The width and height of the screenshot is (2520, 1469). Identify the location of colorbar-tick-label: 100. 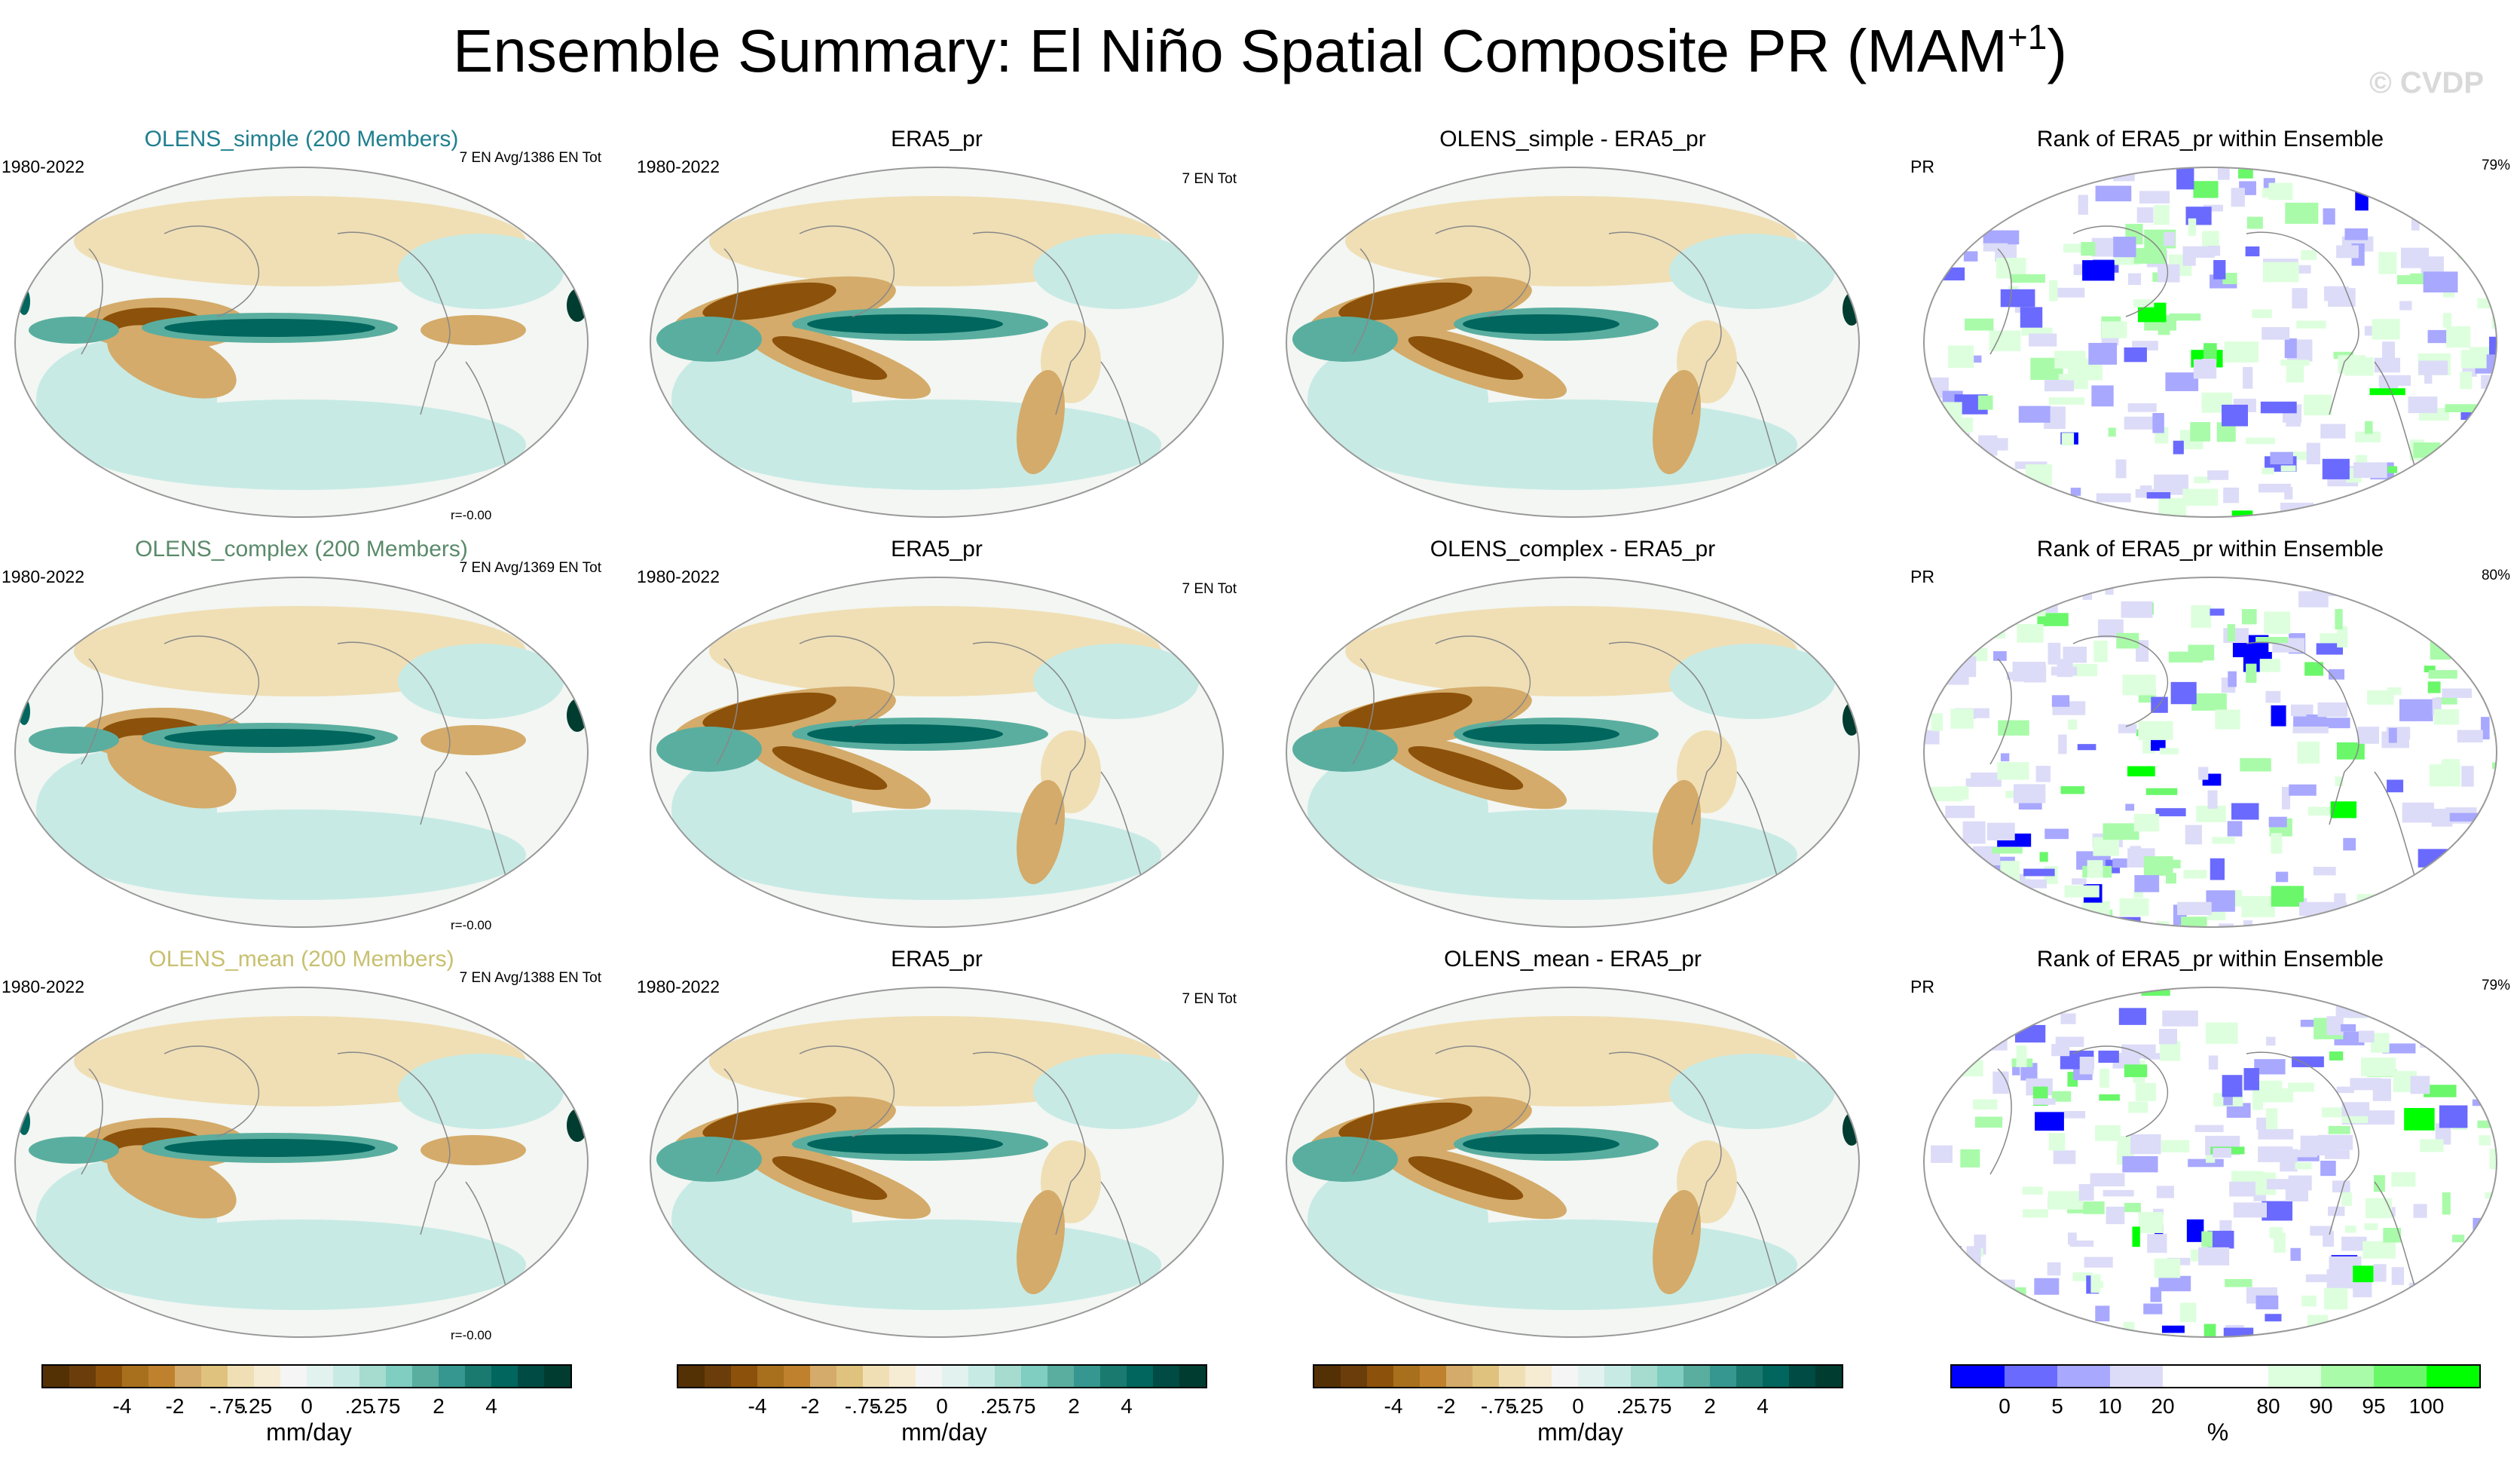
(2426, 1406).